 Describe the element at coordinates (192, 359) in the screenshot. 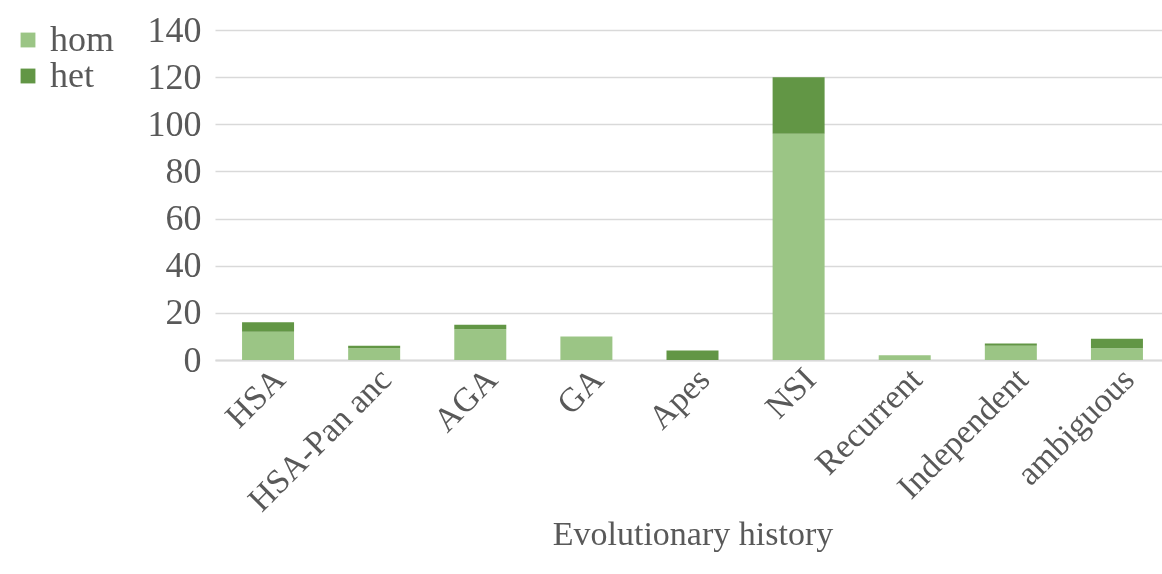

I see `y-tick-label: 0` at that location.